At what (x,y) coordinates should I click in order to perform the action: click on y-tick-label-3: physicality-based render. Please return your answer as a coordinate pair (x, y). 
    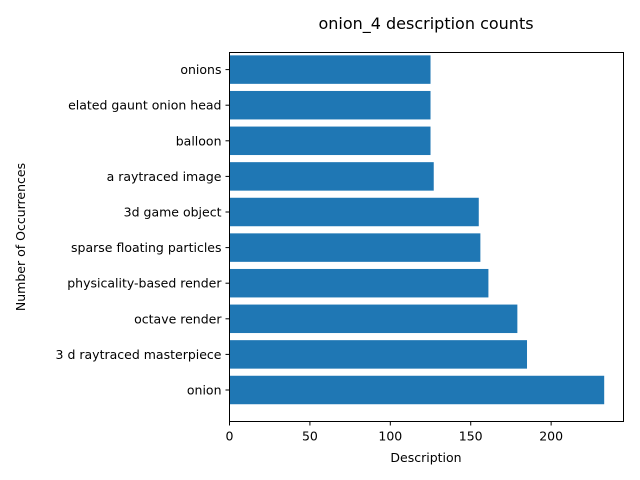
    Looking at the image, I should click on (144, 283).